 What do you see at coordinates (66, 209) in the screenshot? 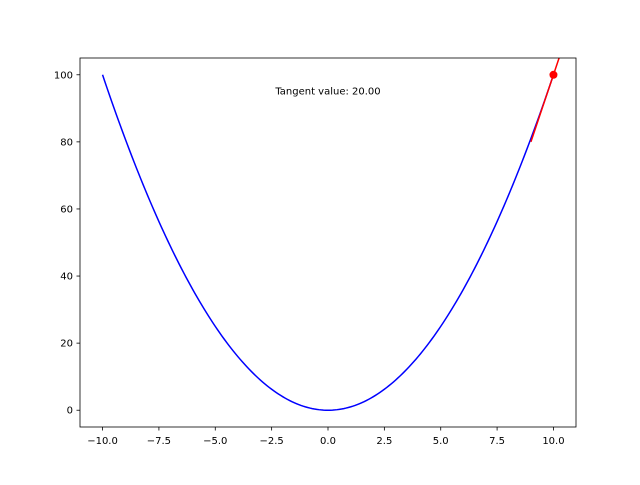
I see `y-tick-label: 60` at bounding box center [66, 209].